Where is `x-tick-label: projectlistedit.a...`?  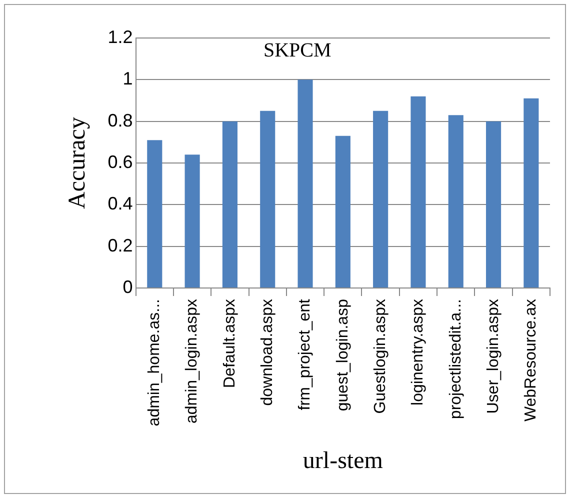 x-tick-label: projectlistedit.a... is located at coordinates (455, 359).